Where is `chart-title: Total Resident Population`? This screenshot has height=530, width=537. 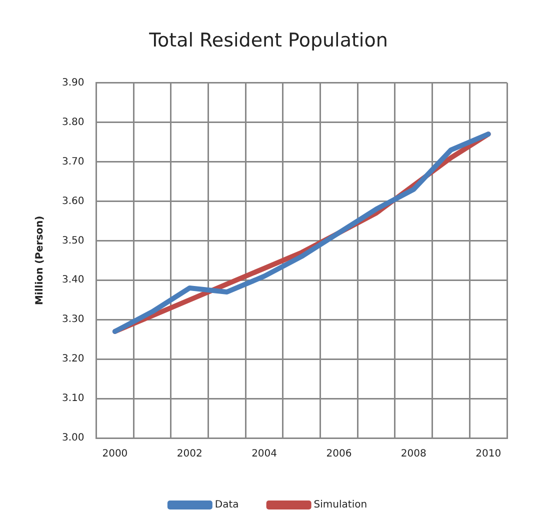
chart-title: Total Resident Population is located at coordinates (268, 40).